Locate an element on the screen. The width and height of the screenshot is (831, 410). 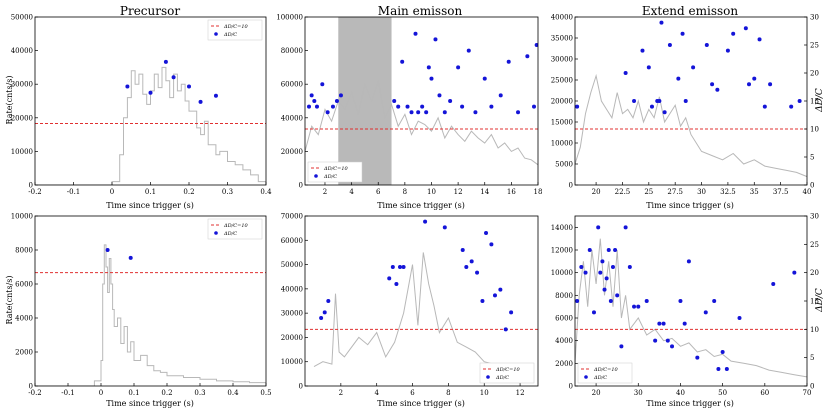
y2-tick-label: 0 is located at coordinates (812, 387).